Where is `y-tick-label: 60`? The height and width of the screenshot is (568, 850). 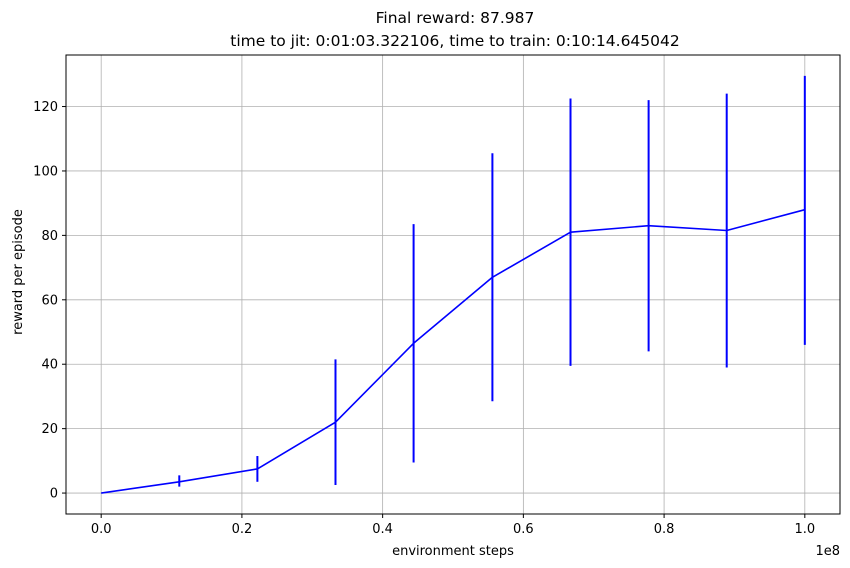
y-tick-label: 60 is located at coordinates (49, 300).